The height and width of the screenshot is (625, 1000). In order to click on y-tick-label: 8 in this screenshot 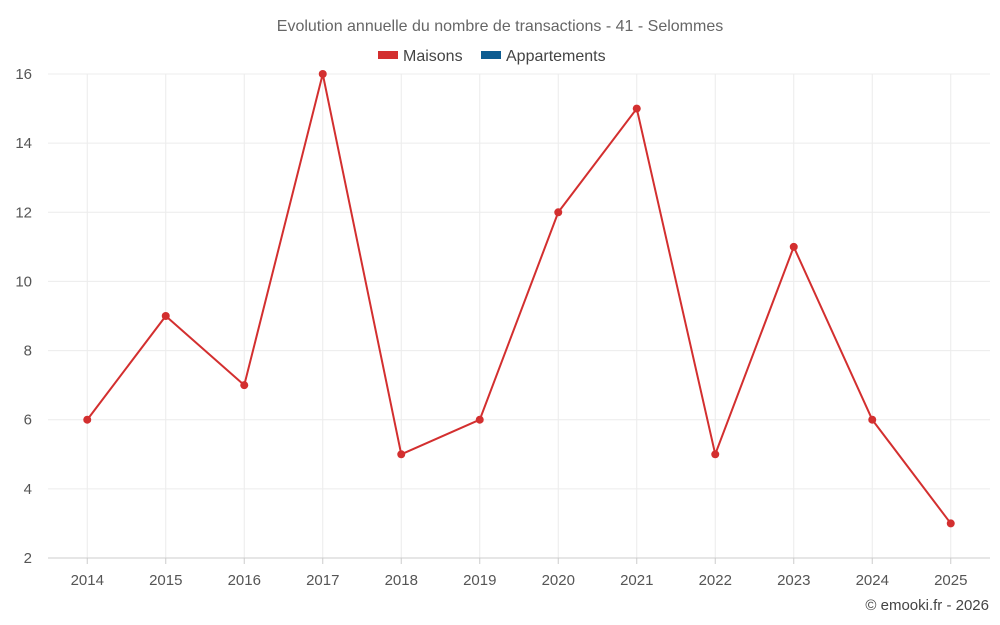, I will do `click(28, 351)`.